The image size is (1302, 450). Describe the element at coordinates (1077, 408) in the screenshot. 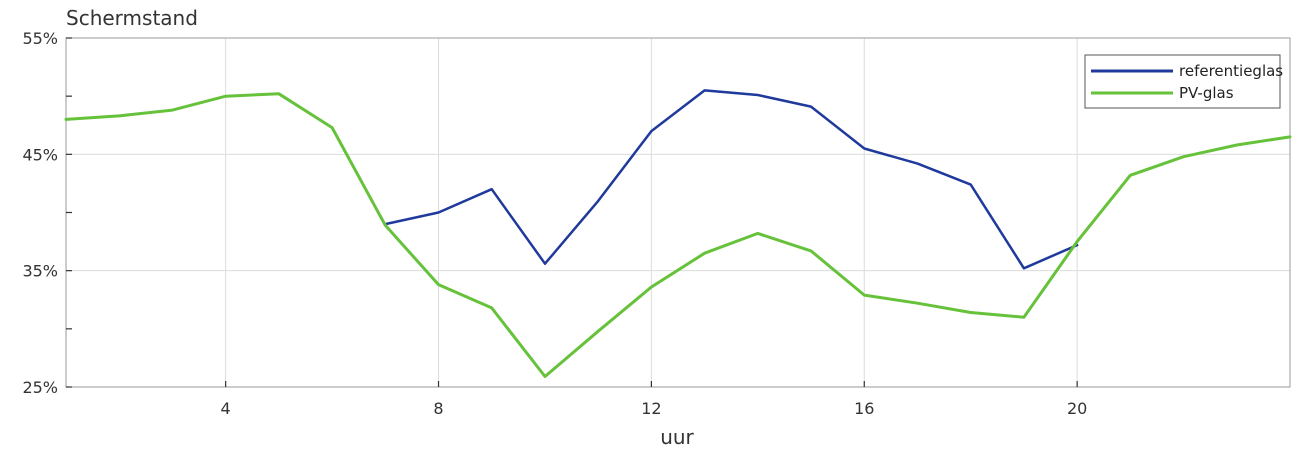

I see `x-tick-label: 20` at that location.